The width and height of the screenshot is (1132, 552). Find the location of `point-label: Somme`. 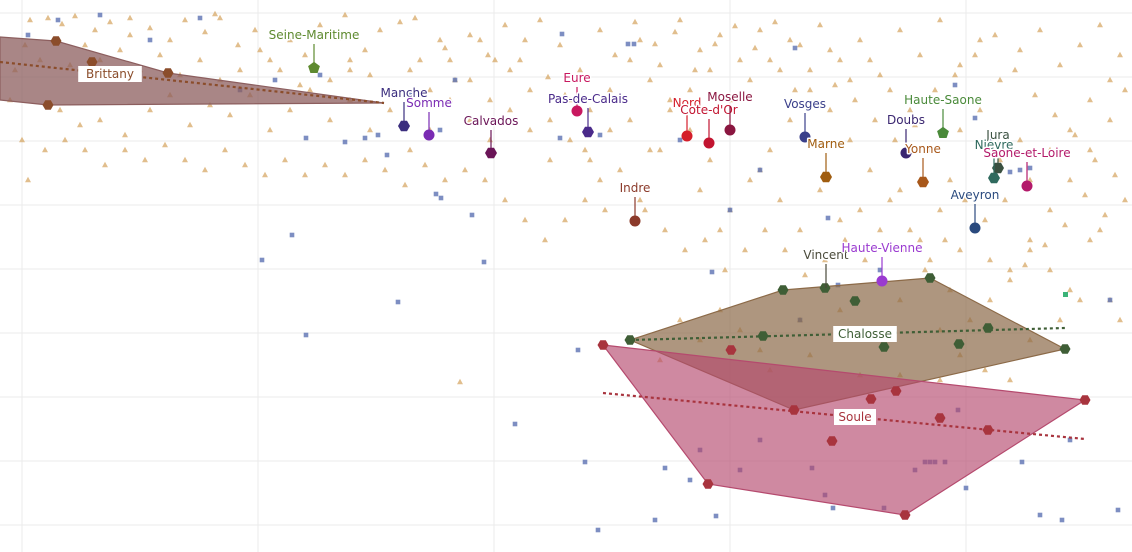

point-label: Somme is located at coordinates (429, 103).